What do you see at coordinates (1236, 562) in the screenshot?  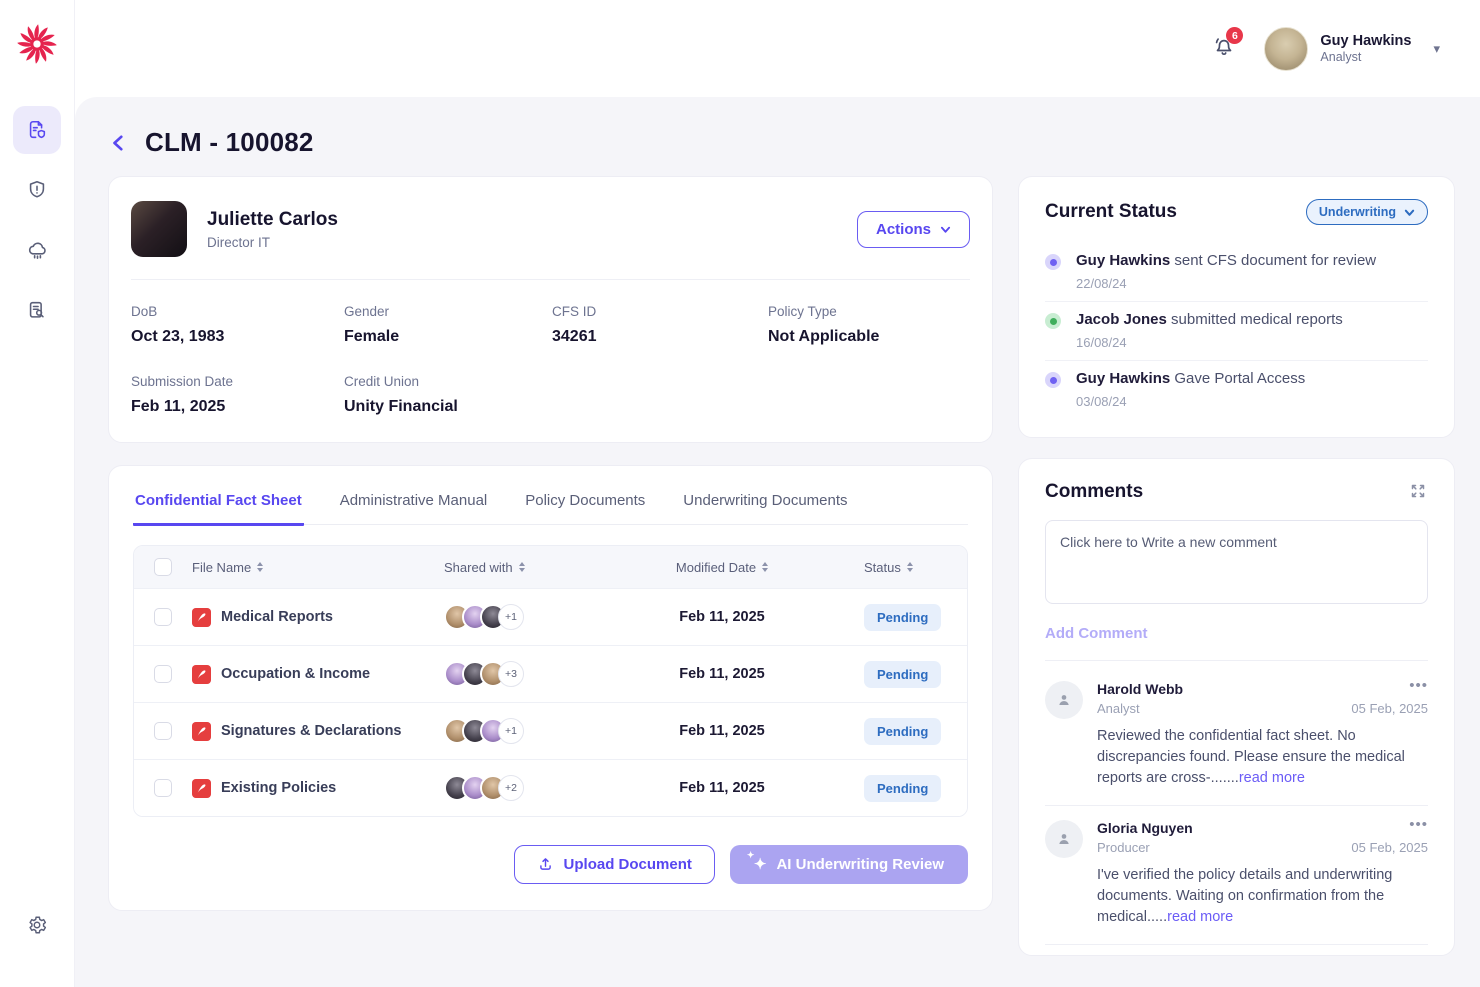 I see `new-comment-input` at bounding box center [1236, 562].